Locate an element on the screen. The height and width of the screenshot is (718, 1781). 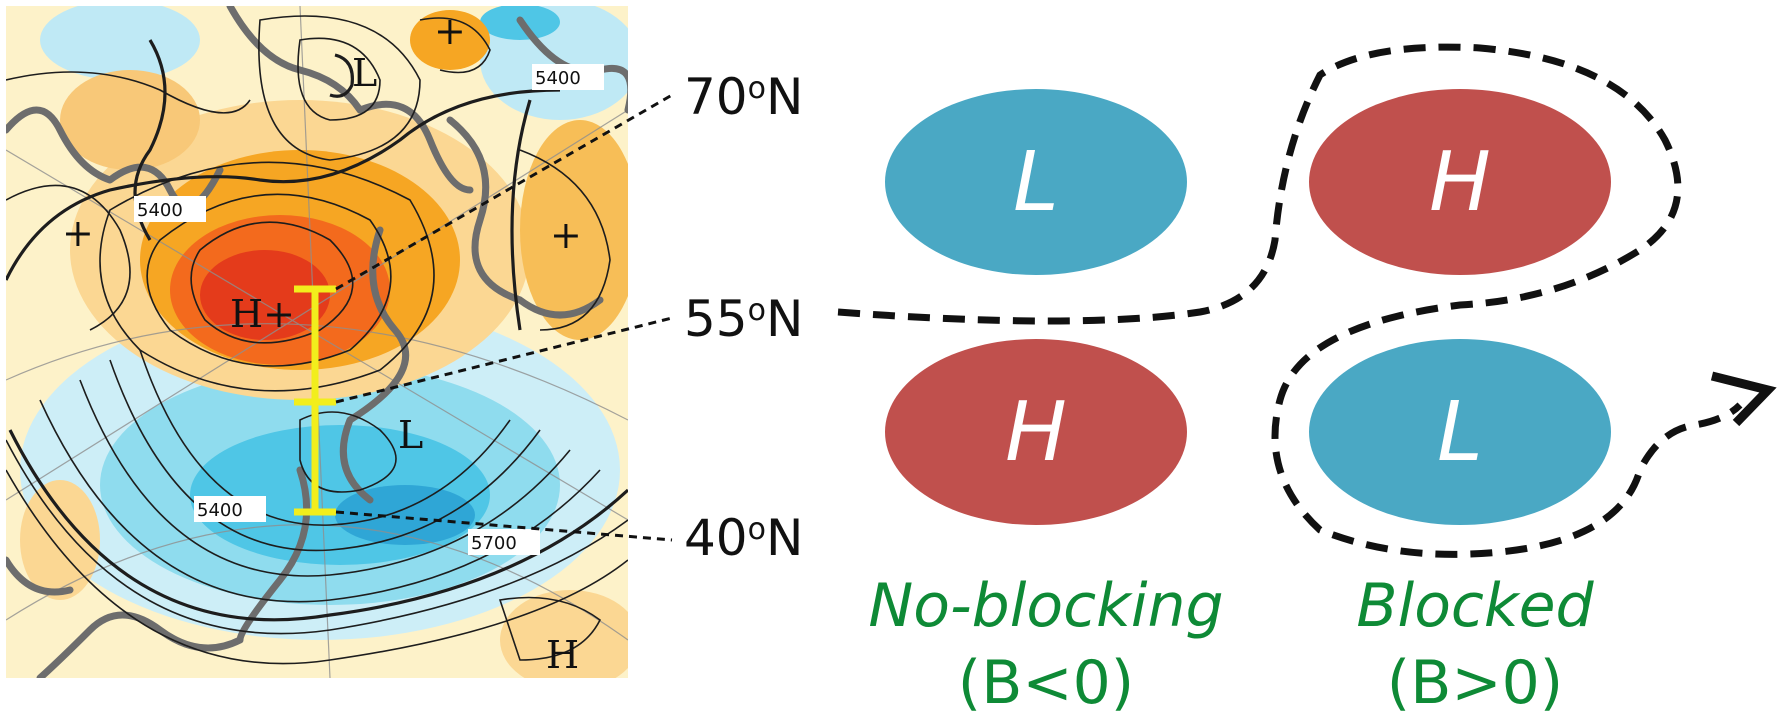
latitude-value: 40 is located at coordinates (716, 538).